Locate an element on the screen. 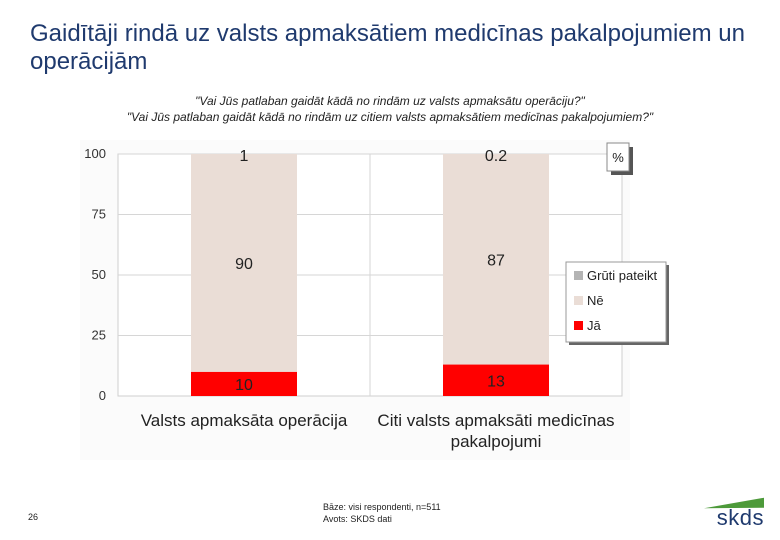 The image size is (780, 540). source-note: Avots: SKDS dati is located at coordinates (357, 519).